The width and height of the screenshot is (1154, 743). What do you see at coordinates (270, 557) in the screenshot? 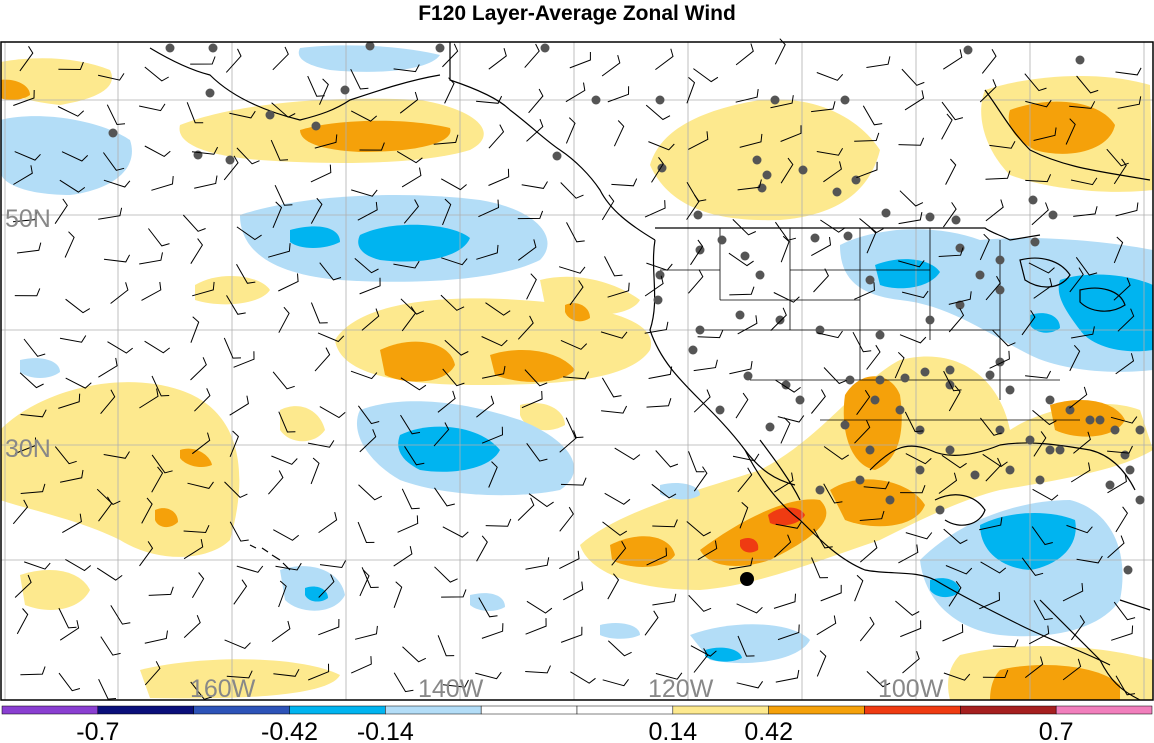
I see `hawaii` at bounding box center [270, 557].